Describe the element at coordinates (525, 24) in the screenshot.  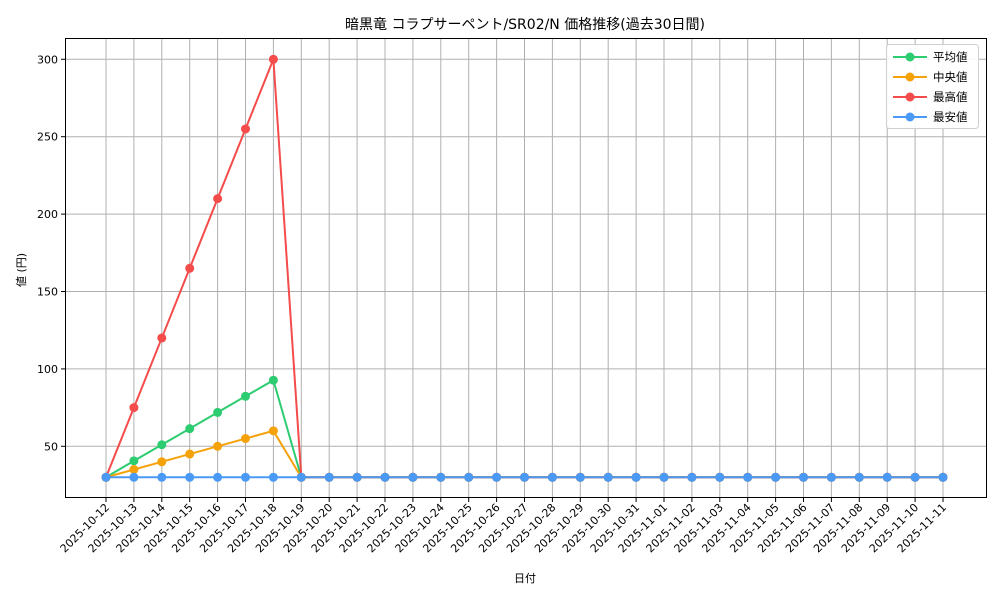
I see `chart-title: 暗黒竜 コラプサーペント/SR02/N 価格推移(過去30日間)` at that location.